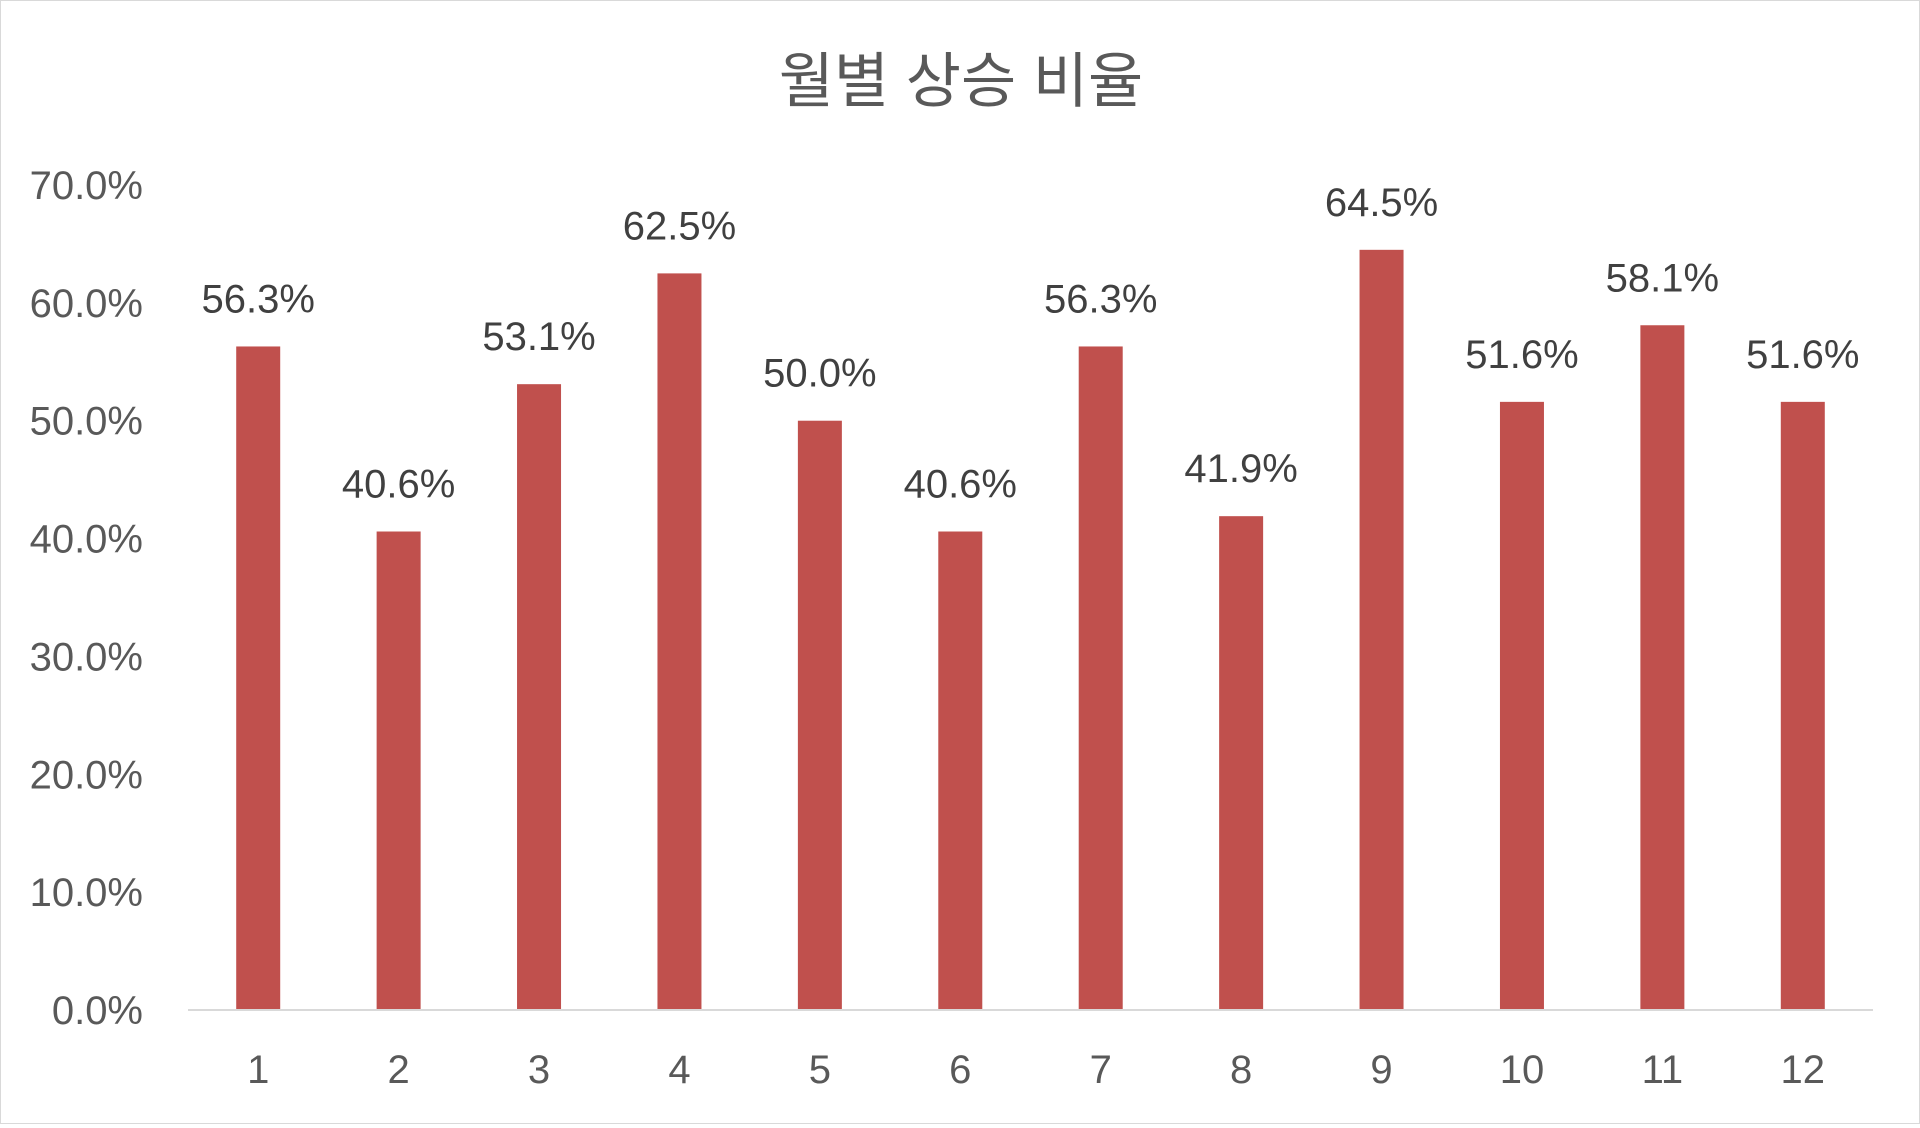 Image resolution: width=1920 pixels, height=1128 pixels. I want to click on y-tick-label: 20.0%, so click(86, 775).